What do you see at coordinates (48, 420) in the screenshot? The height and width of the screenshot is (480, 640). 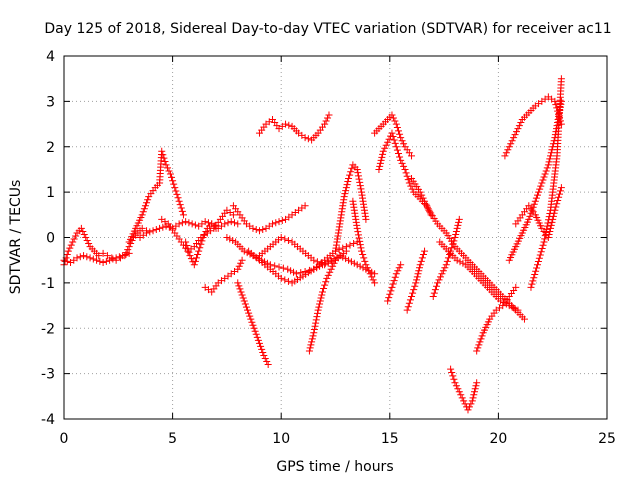 I see `y-tick-label: -4` at bounding box center [48, 420].